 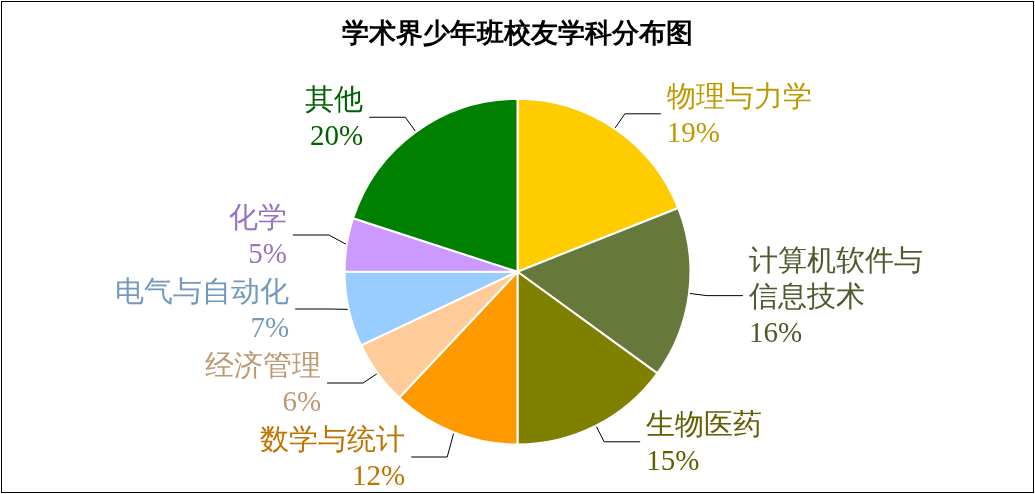 I want to click on slice-label: 物理与力学, so click(x=739, y=95).